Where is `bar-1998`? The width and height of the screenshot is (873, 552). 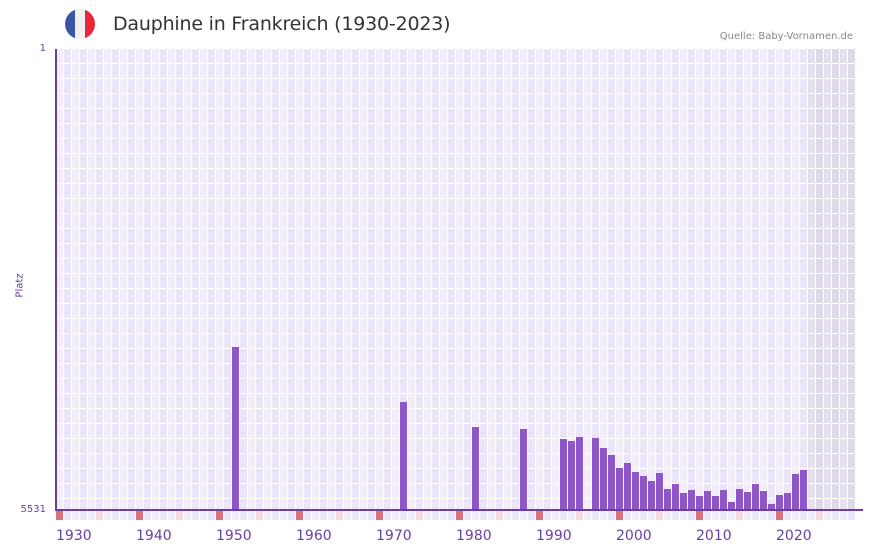 bar-1998 is located at coordinates (603, 479).